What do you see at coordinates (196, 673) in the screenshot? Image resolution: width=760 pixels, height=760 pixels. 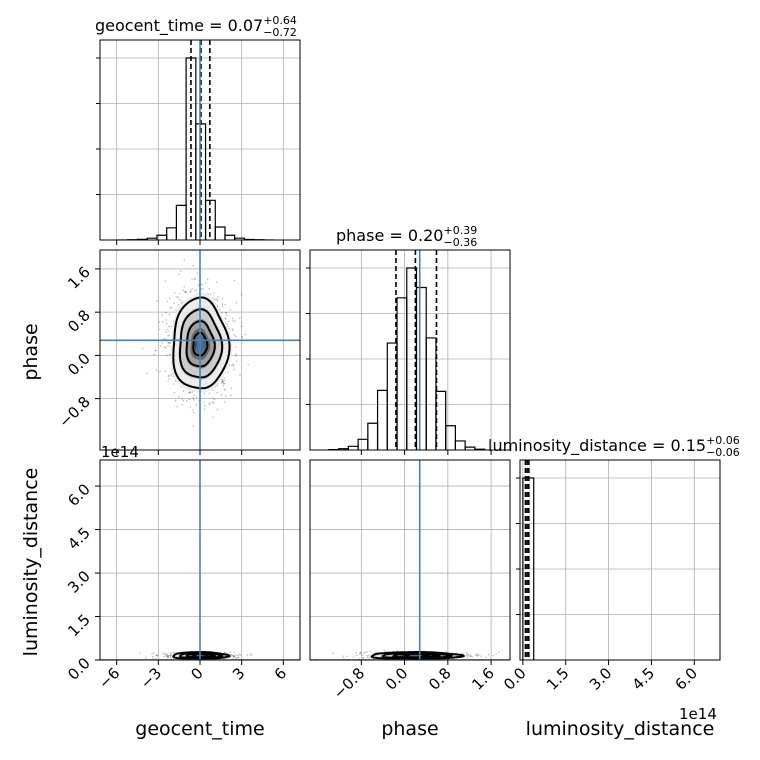 I see `x-tick-label: 0` at bounding box center [196, 673].